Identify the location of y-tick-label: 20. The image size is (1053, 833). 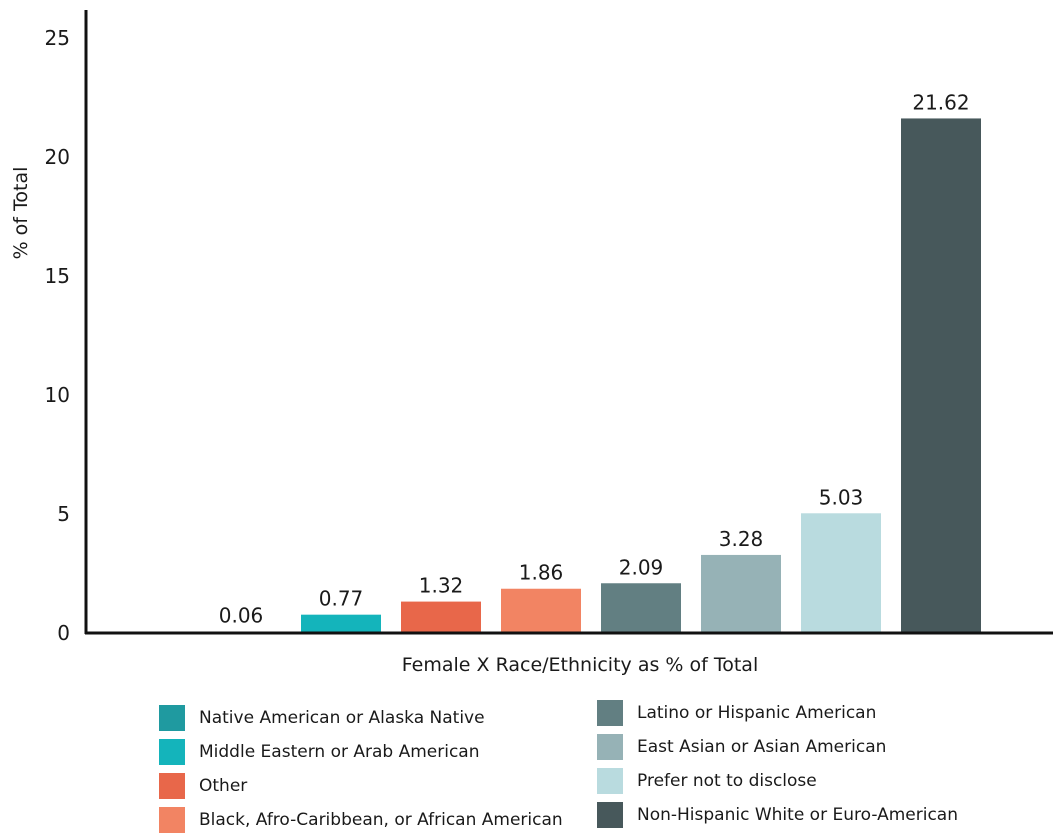
(57, 157).